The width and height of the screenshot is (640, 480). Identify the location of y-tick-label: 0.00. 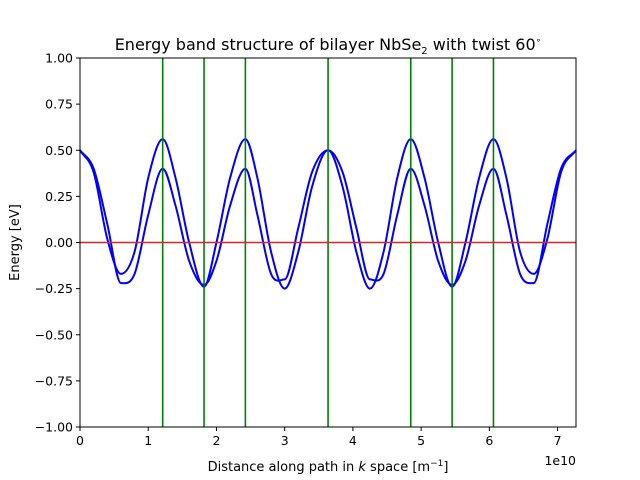
(59, 242).